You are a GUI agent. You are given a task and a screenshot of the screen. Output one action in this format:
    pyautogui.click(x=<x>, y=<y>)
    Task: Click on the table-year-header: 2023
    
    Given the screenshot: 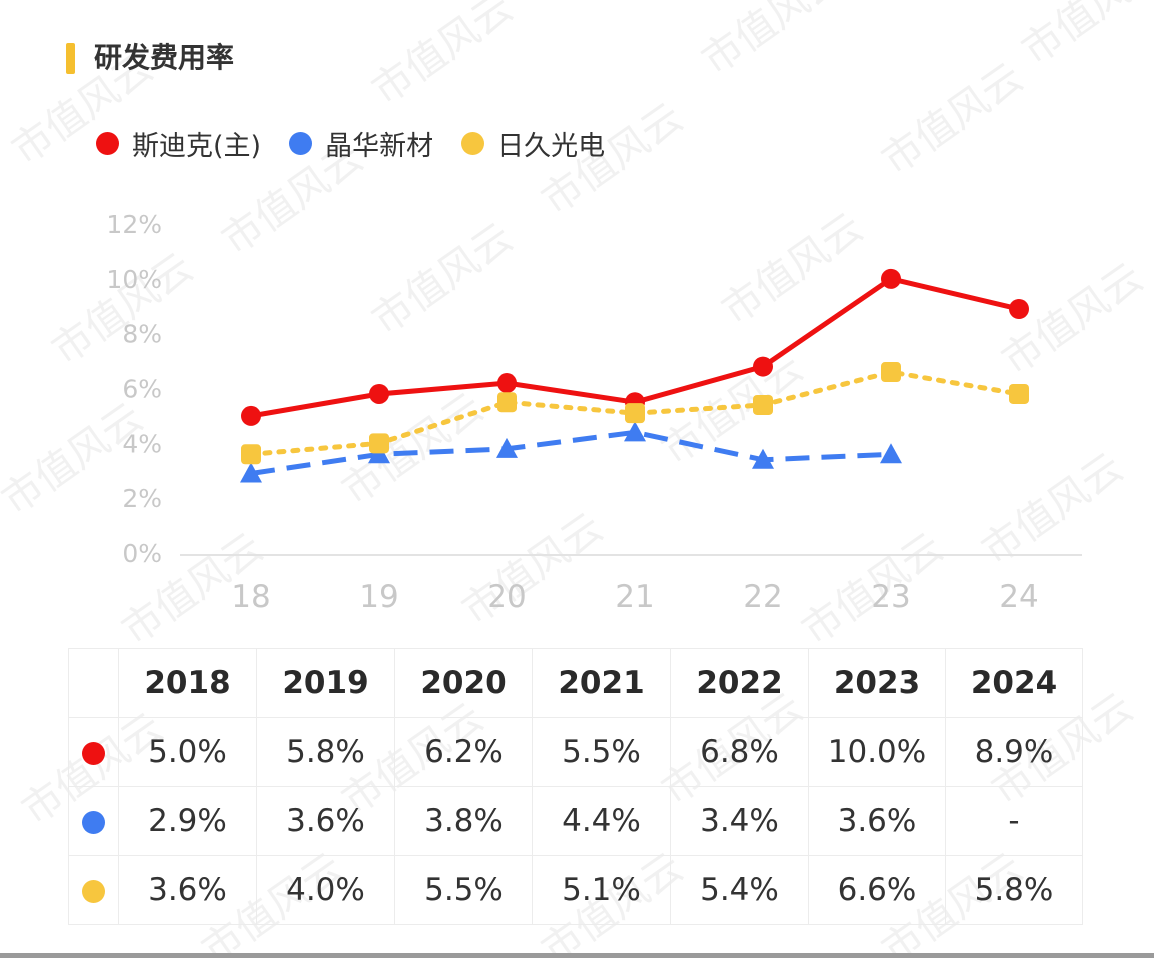 What is the action you would take?
    pyautogui.click(x=877, y=683)
    